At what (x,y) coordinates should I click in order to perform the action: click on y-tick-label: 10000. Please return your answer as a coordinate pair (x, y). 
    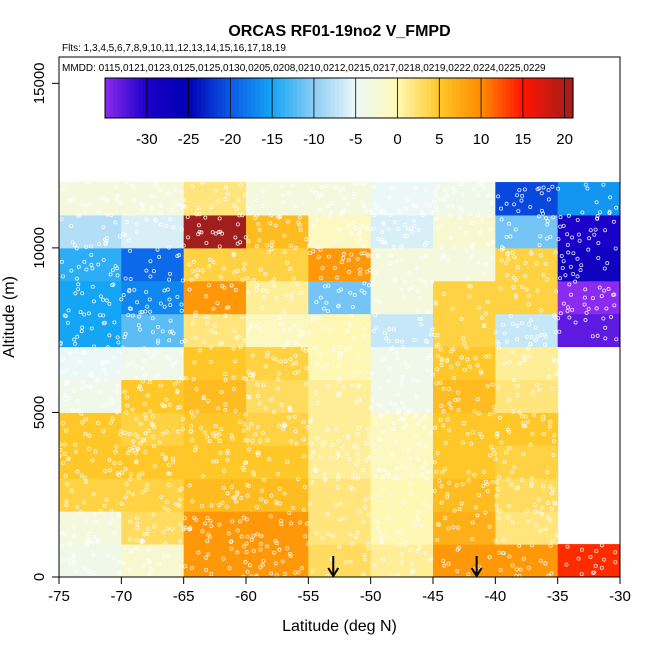
    Looking at the image, I should click on (39, 248).